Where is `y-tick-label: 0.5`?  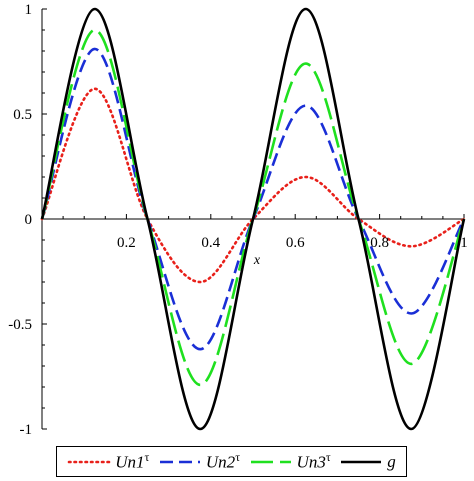 y-tick-label: 0.5 is located at coordinates (22, 115).